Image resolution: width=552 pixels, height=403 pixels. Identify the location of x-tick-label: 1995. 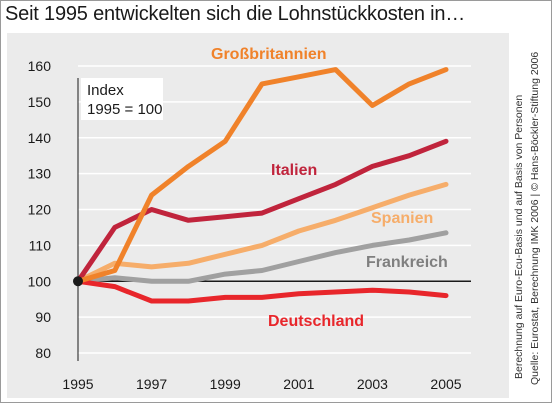
(77, 384).